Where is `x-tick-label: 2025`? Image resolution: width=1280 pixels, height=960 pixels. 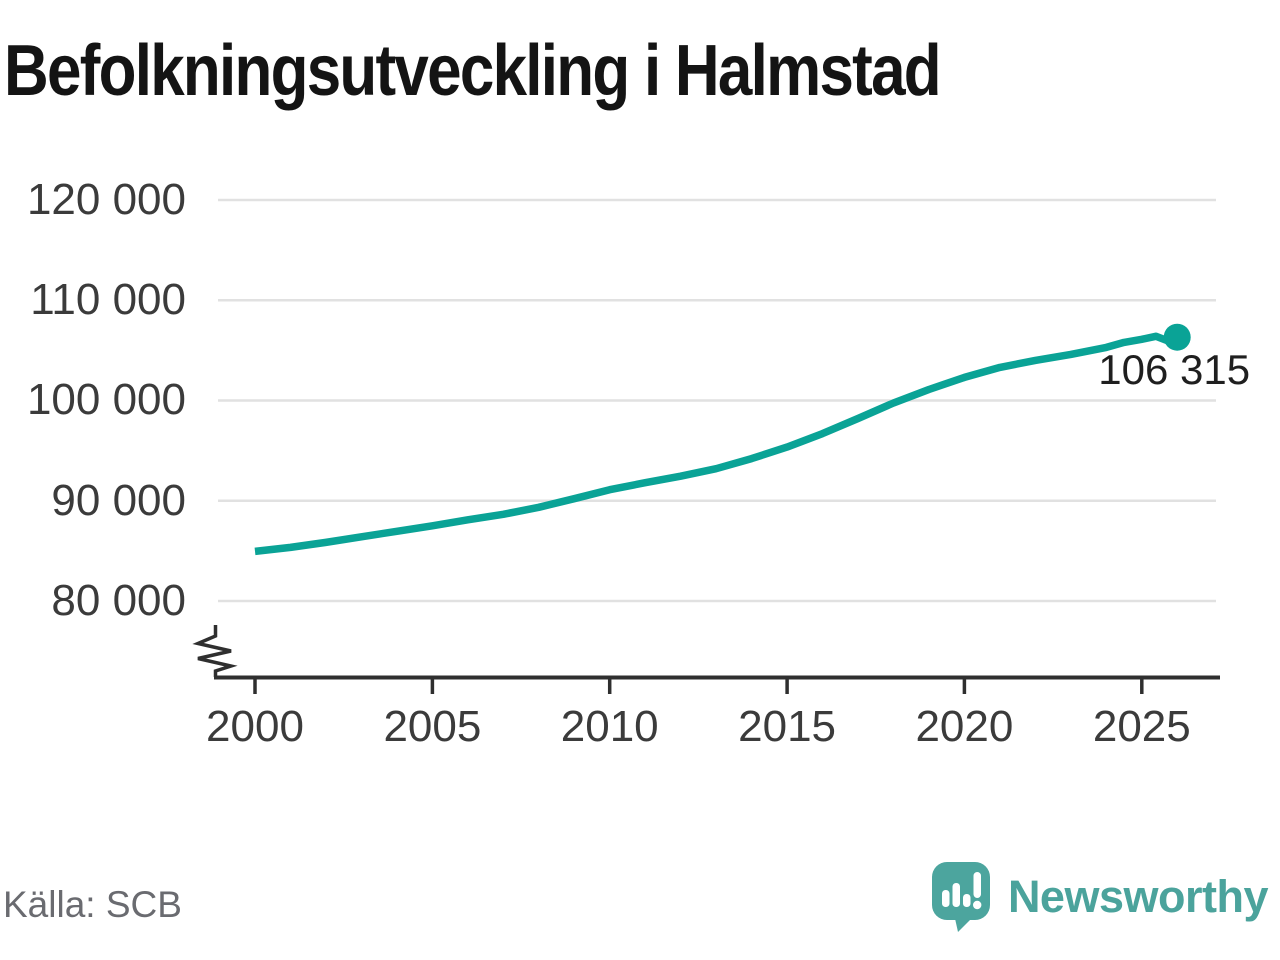 x-tick-label: 2025 is located at coordinates (1142, 726).